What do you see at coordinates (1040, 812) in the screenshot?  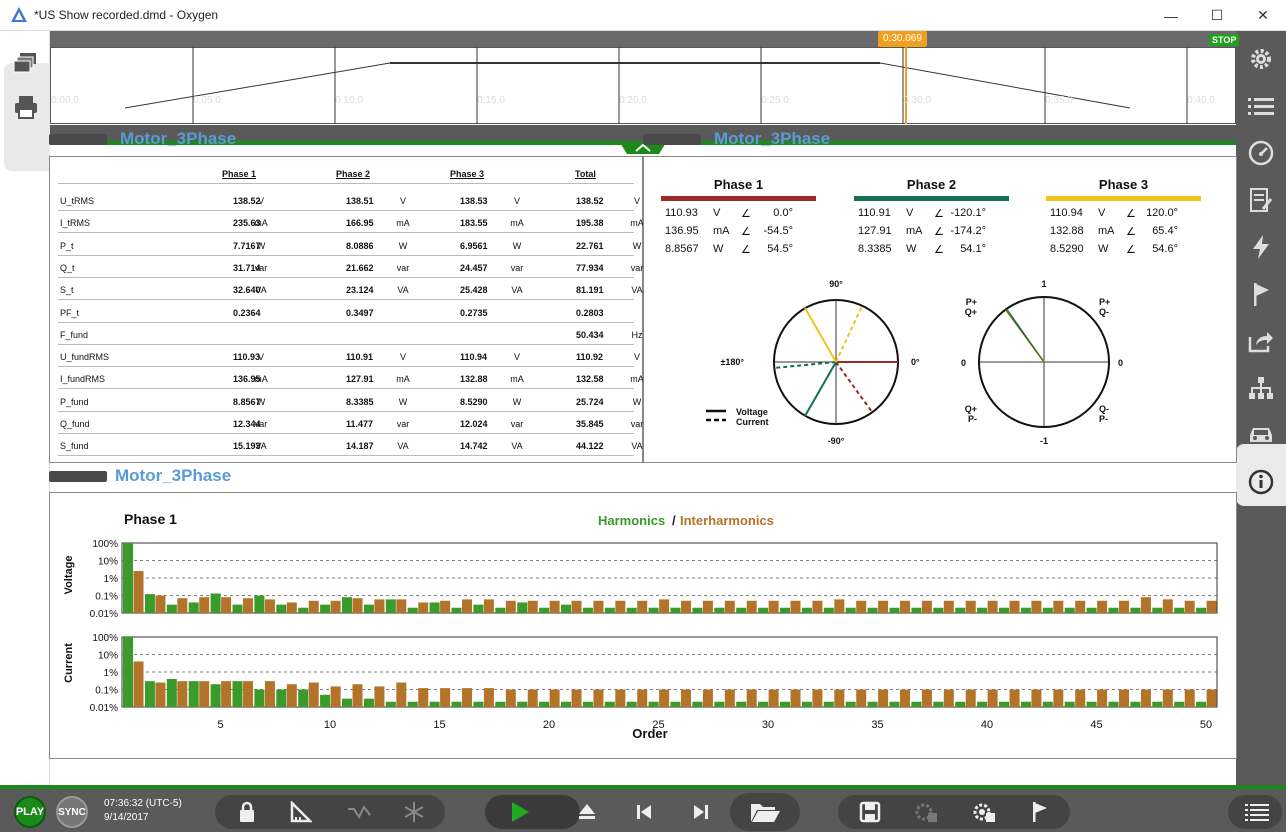 I see `marker-flag-icon` at bounding box center [1040, 812].